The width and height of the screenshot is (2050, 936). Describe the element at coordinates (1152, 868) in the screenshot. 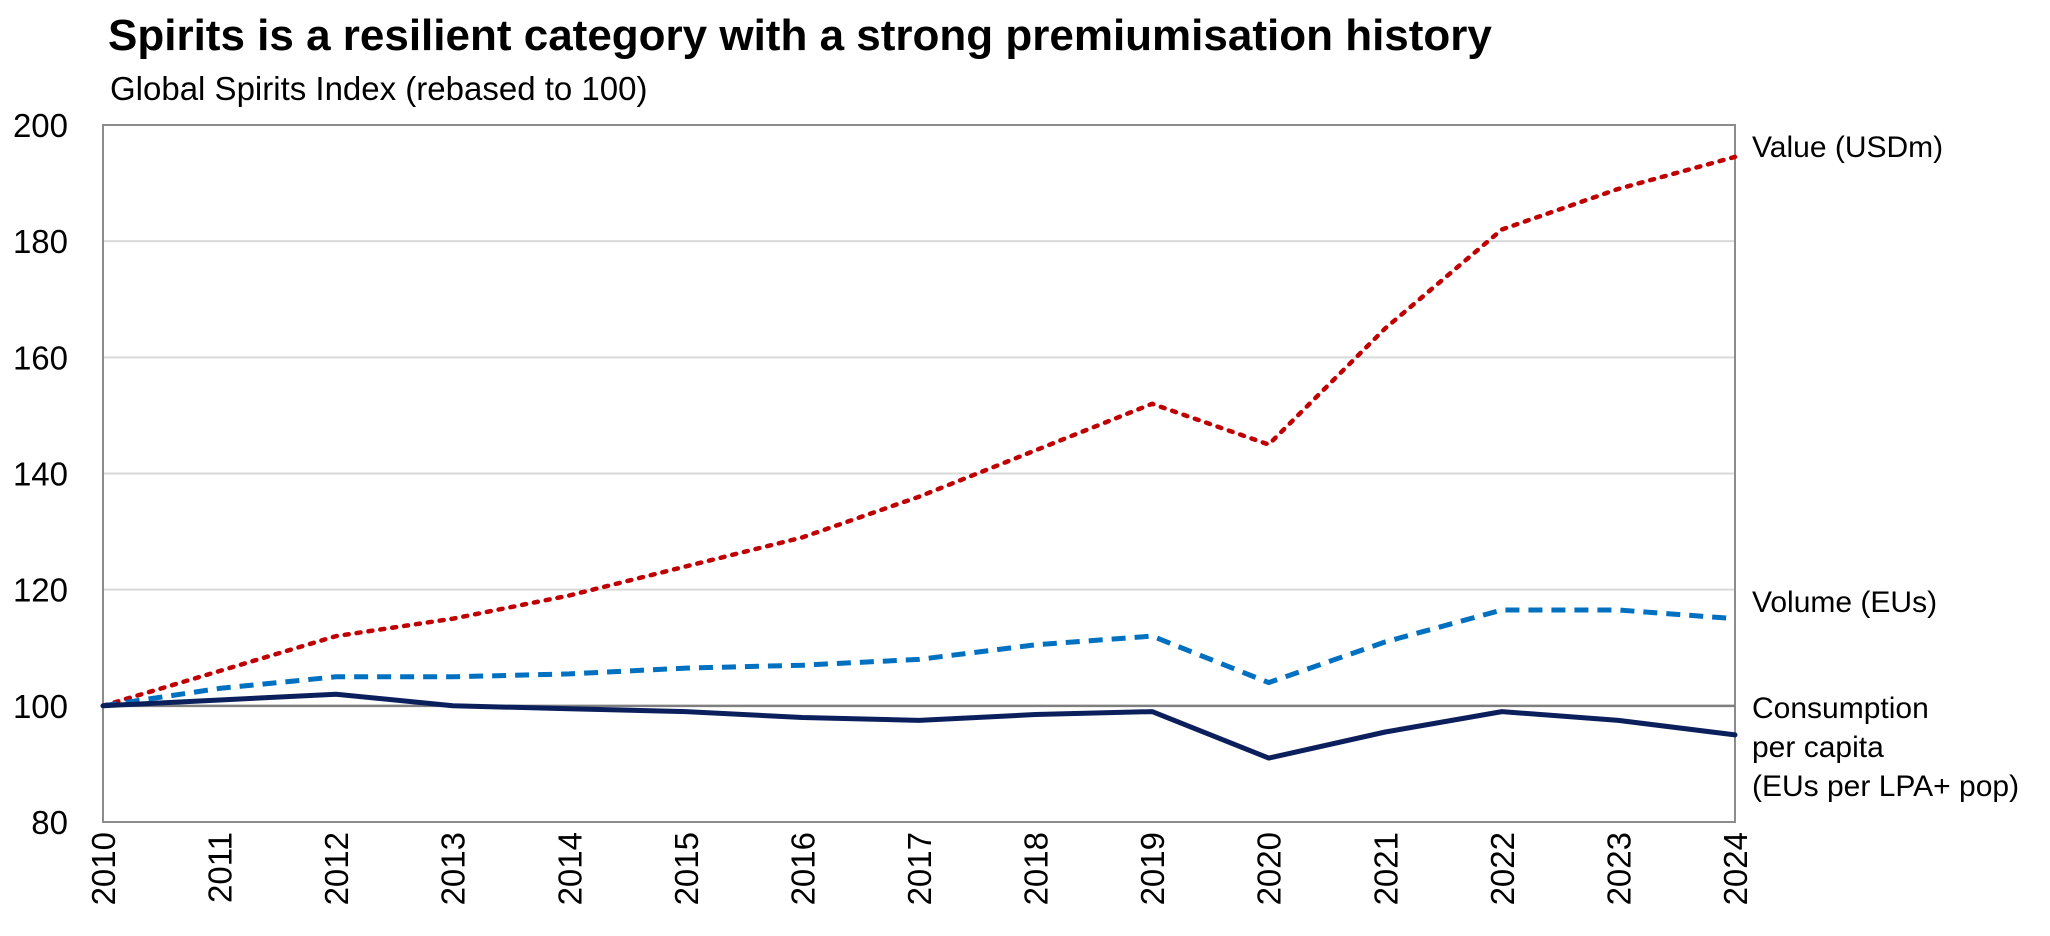

I see `x-tick-label: 2019` at that location.